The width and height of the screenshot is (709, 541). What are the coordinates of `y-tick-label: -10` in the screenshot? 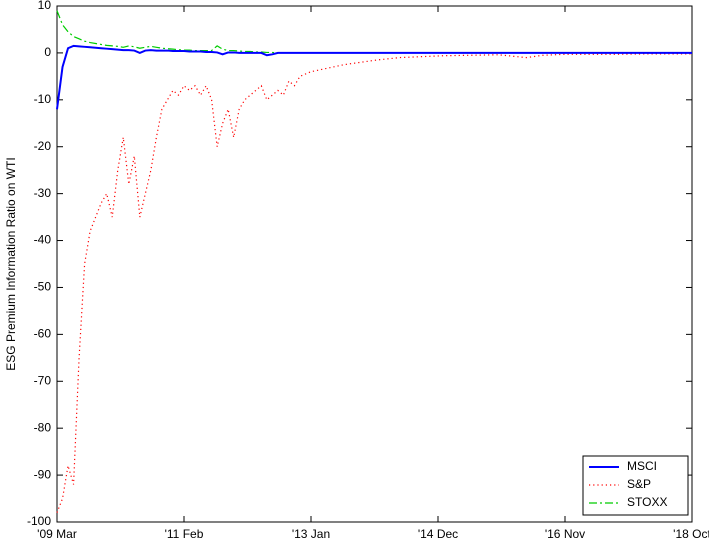 It's located at (43, 99).